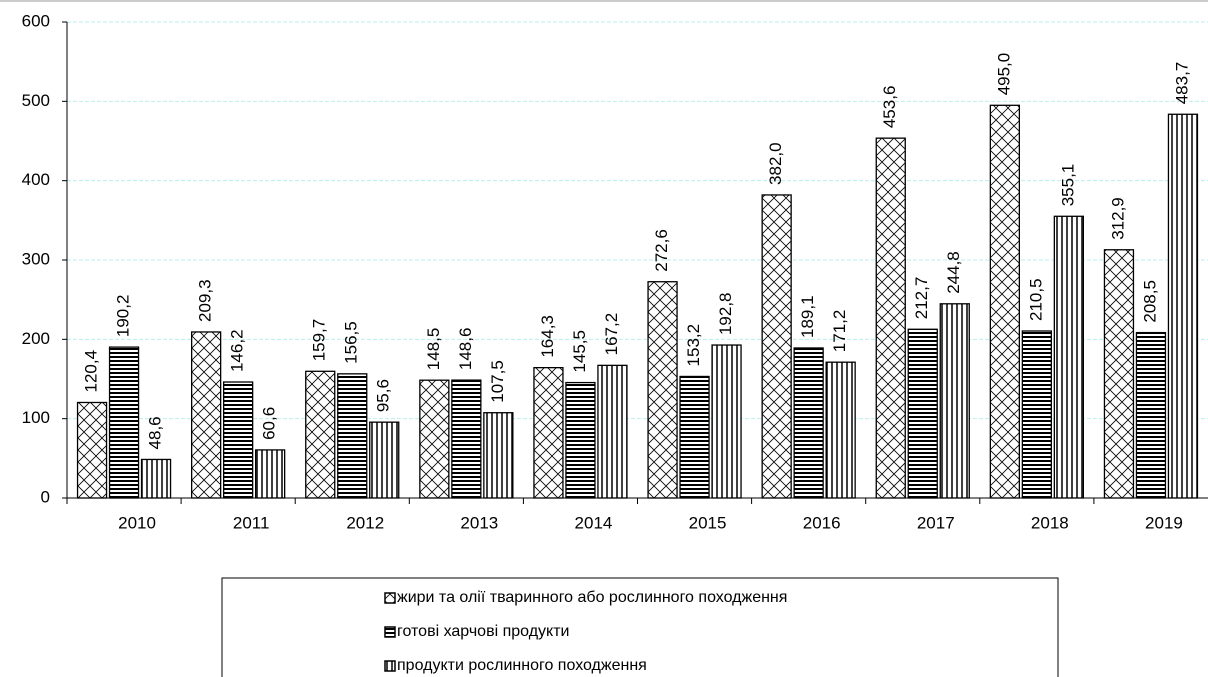 This screenshot has width=1208, height=677. I want to click on data-label: 153,2, so click(693, 345).